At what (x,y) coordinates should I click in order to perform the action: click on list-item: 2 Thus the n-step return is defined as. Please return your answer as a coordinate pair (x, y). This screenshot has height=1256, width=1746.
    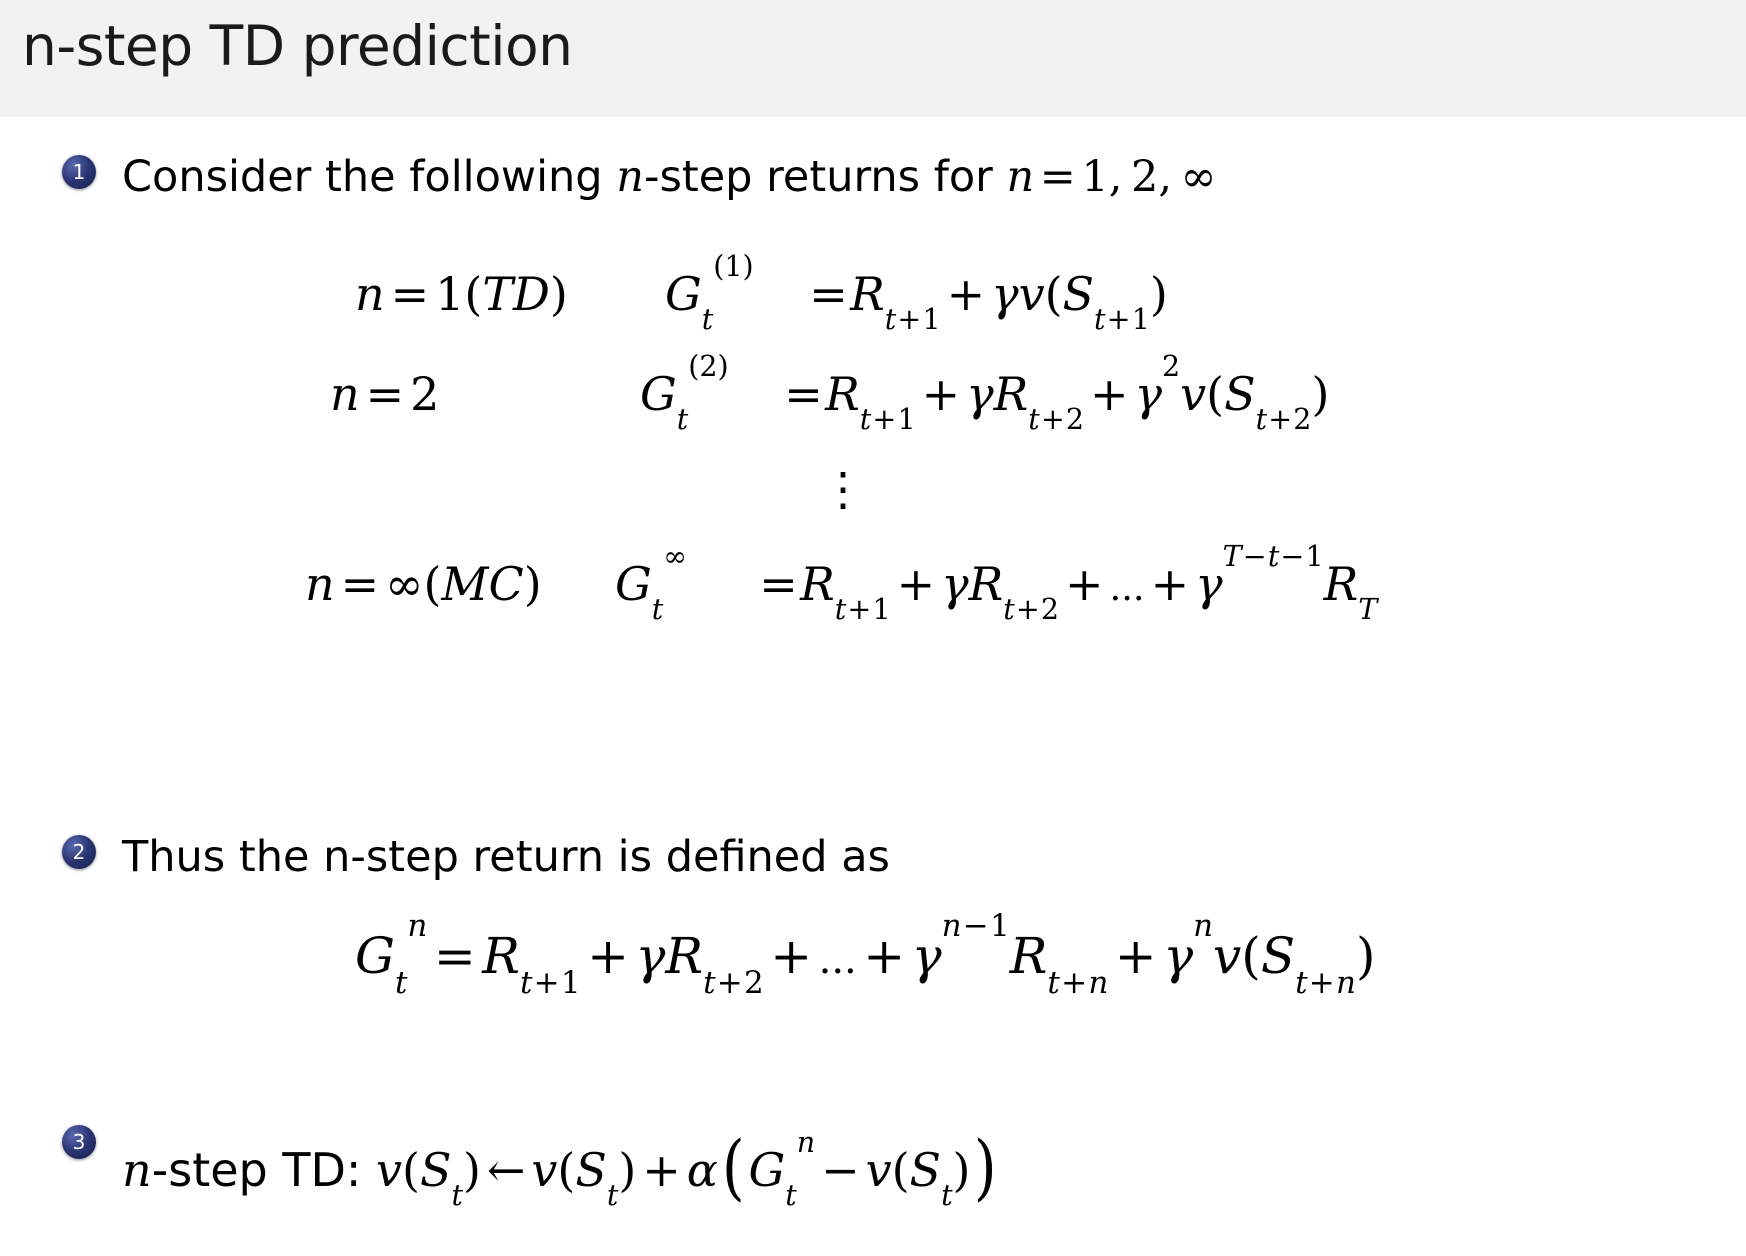
    Looking at the image, I should click on (476, 857).